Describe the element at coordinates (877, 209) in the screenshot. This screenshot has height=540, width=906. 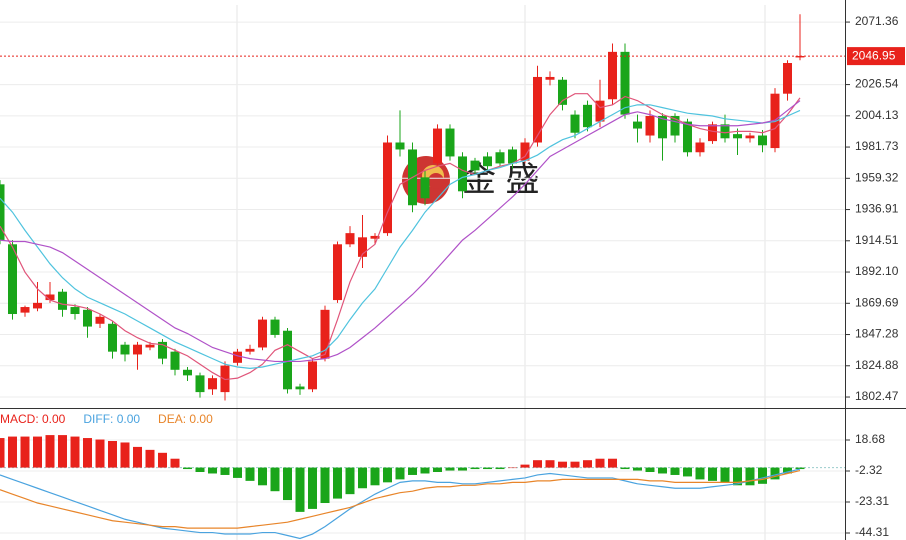
I see `y-tick-label: 1936.91` at that location.